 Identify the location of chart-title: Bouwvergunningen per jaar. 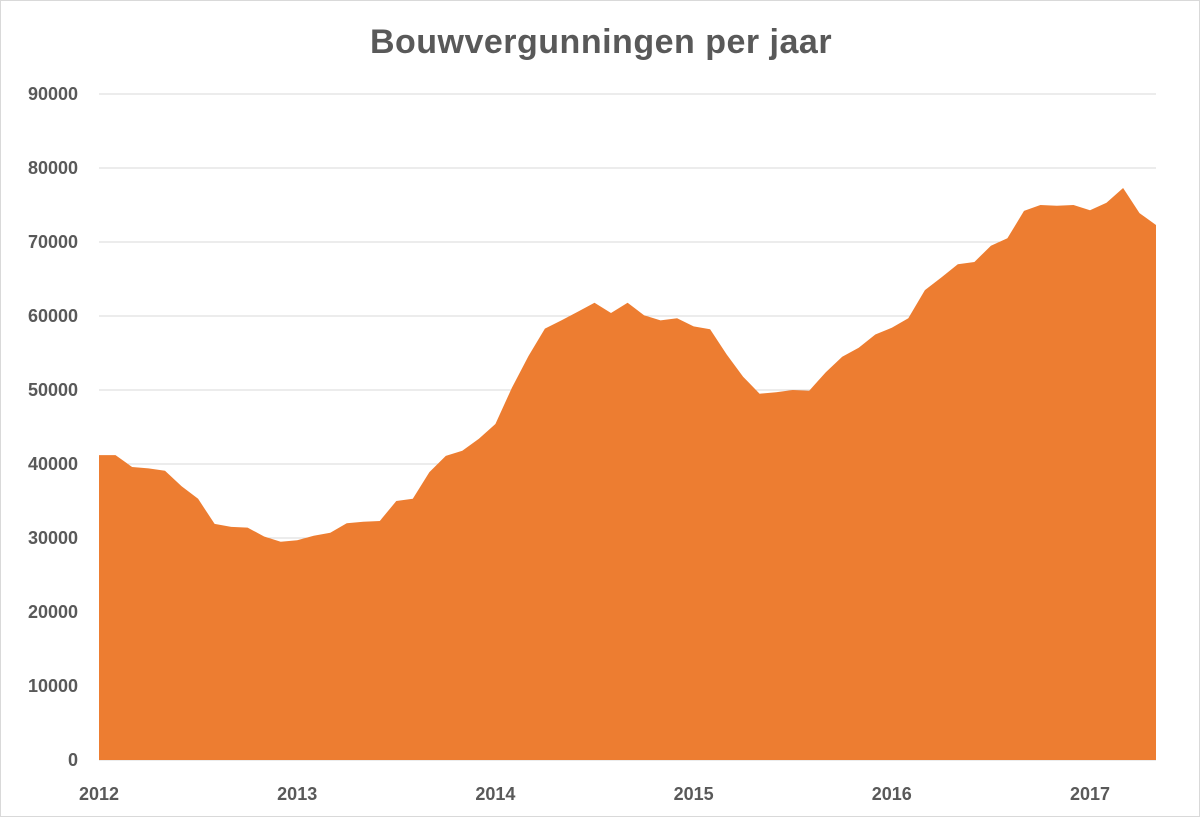
(601, 42).